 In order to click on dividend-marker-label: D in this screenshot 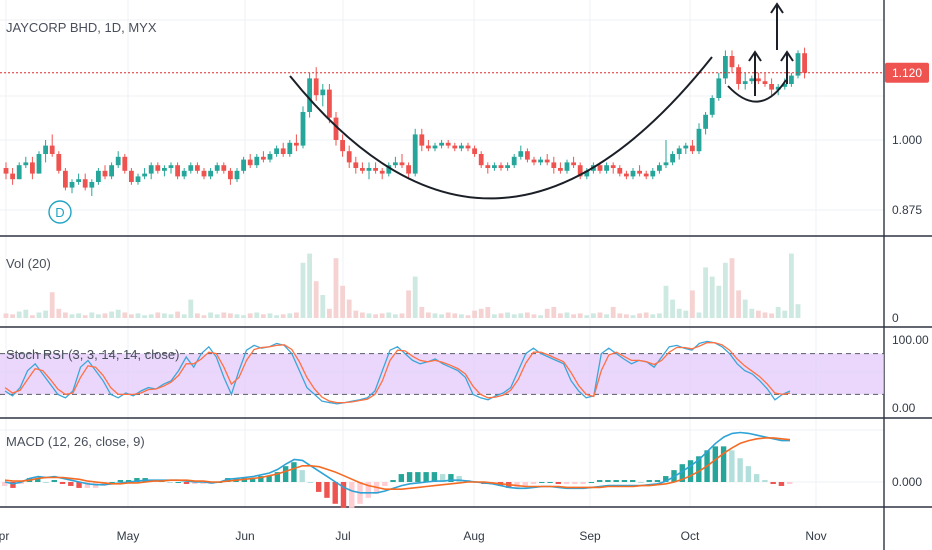, I will do `click(59, 212)`.